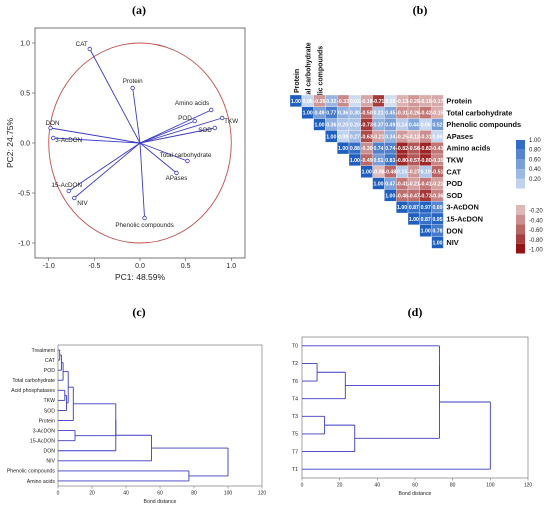  What do you see at coordinates (355, 114) in the screenshot?
I see `heat-cell-value: 0.30` at bounding box center [355, 114].